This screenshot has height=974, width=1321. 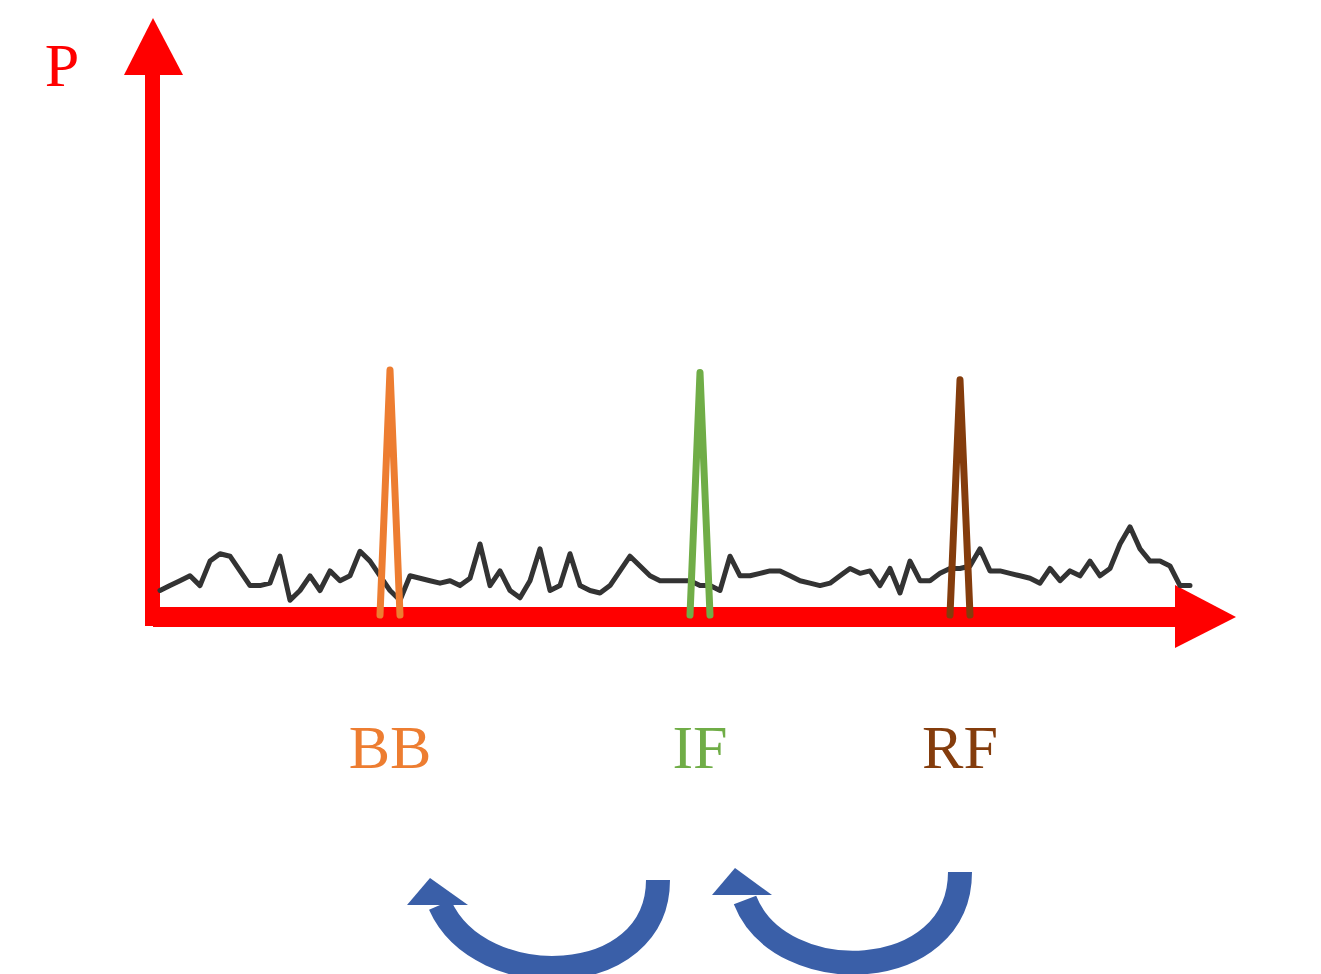 I want to click on series-label: RF, so click(x=960, y=747).